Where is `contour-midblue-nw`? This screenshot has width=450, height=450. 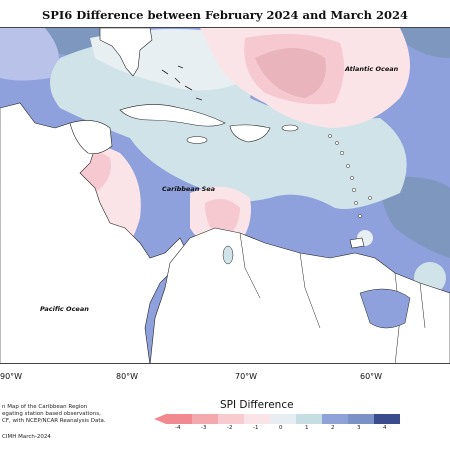 contour-midblue-nw is located at coordinates (29, 54).